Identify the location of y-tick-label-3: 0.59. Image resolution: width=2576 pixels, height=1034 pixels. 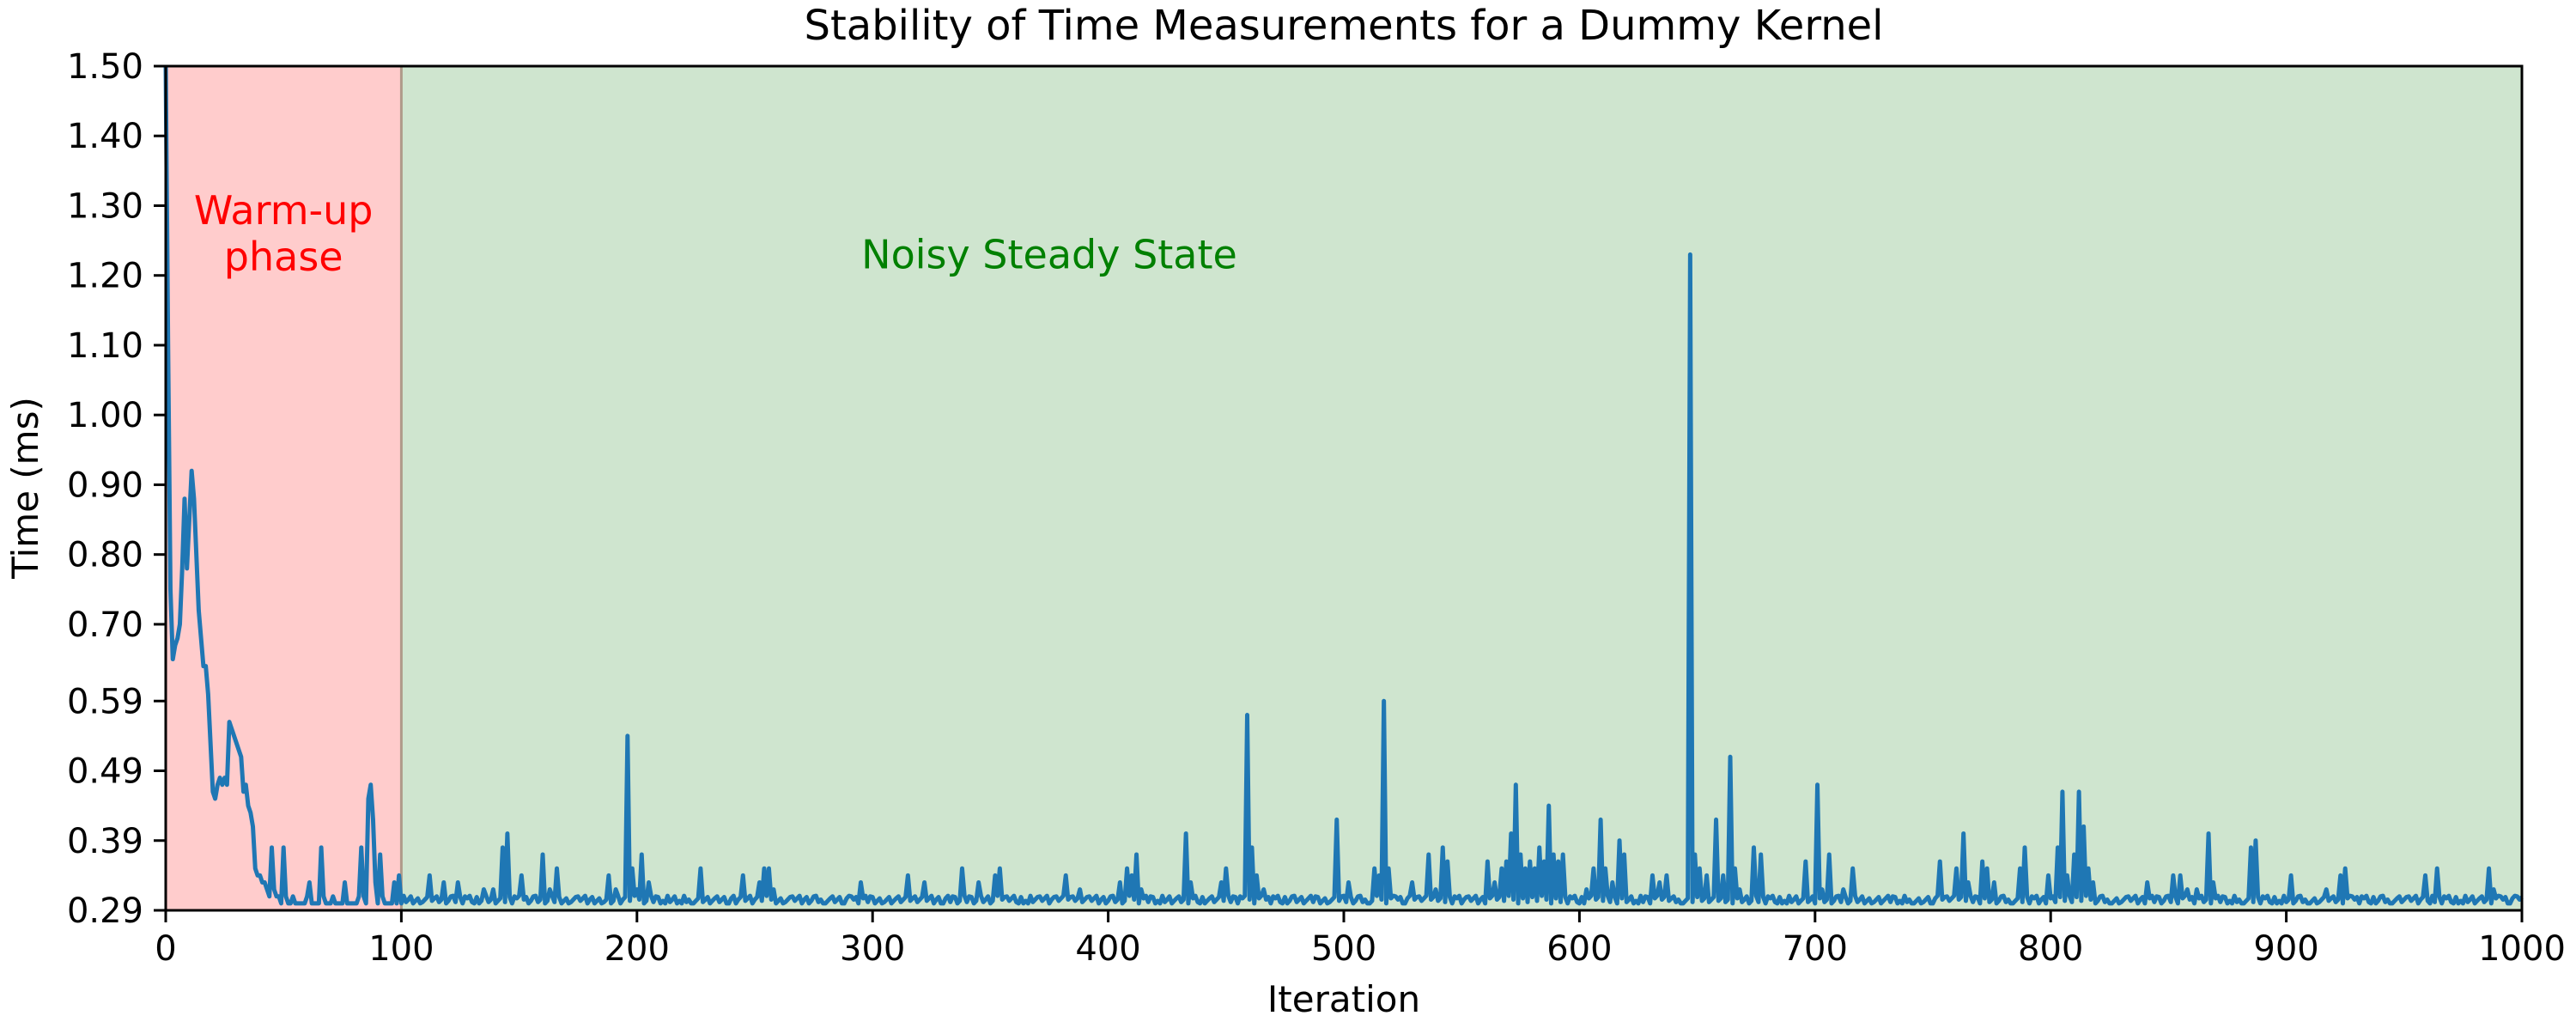
(105, 701).